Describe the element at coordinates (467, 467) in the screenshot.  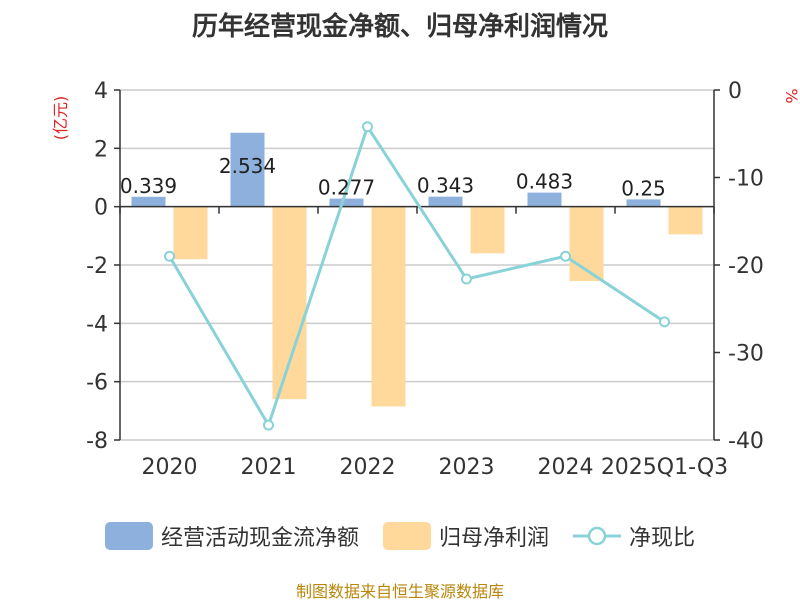
I see `category-label: 2023` at that location.